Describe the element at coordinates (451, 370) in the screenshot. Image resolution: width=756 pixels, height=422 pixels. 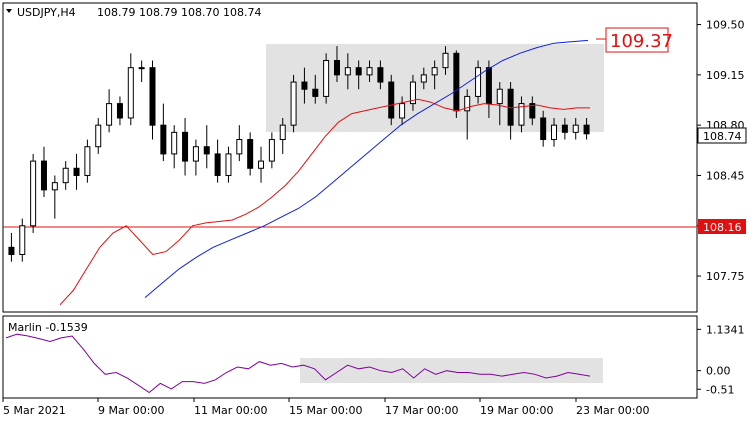
I see `oscillator-range-box` at that location.